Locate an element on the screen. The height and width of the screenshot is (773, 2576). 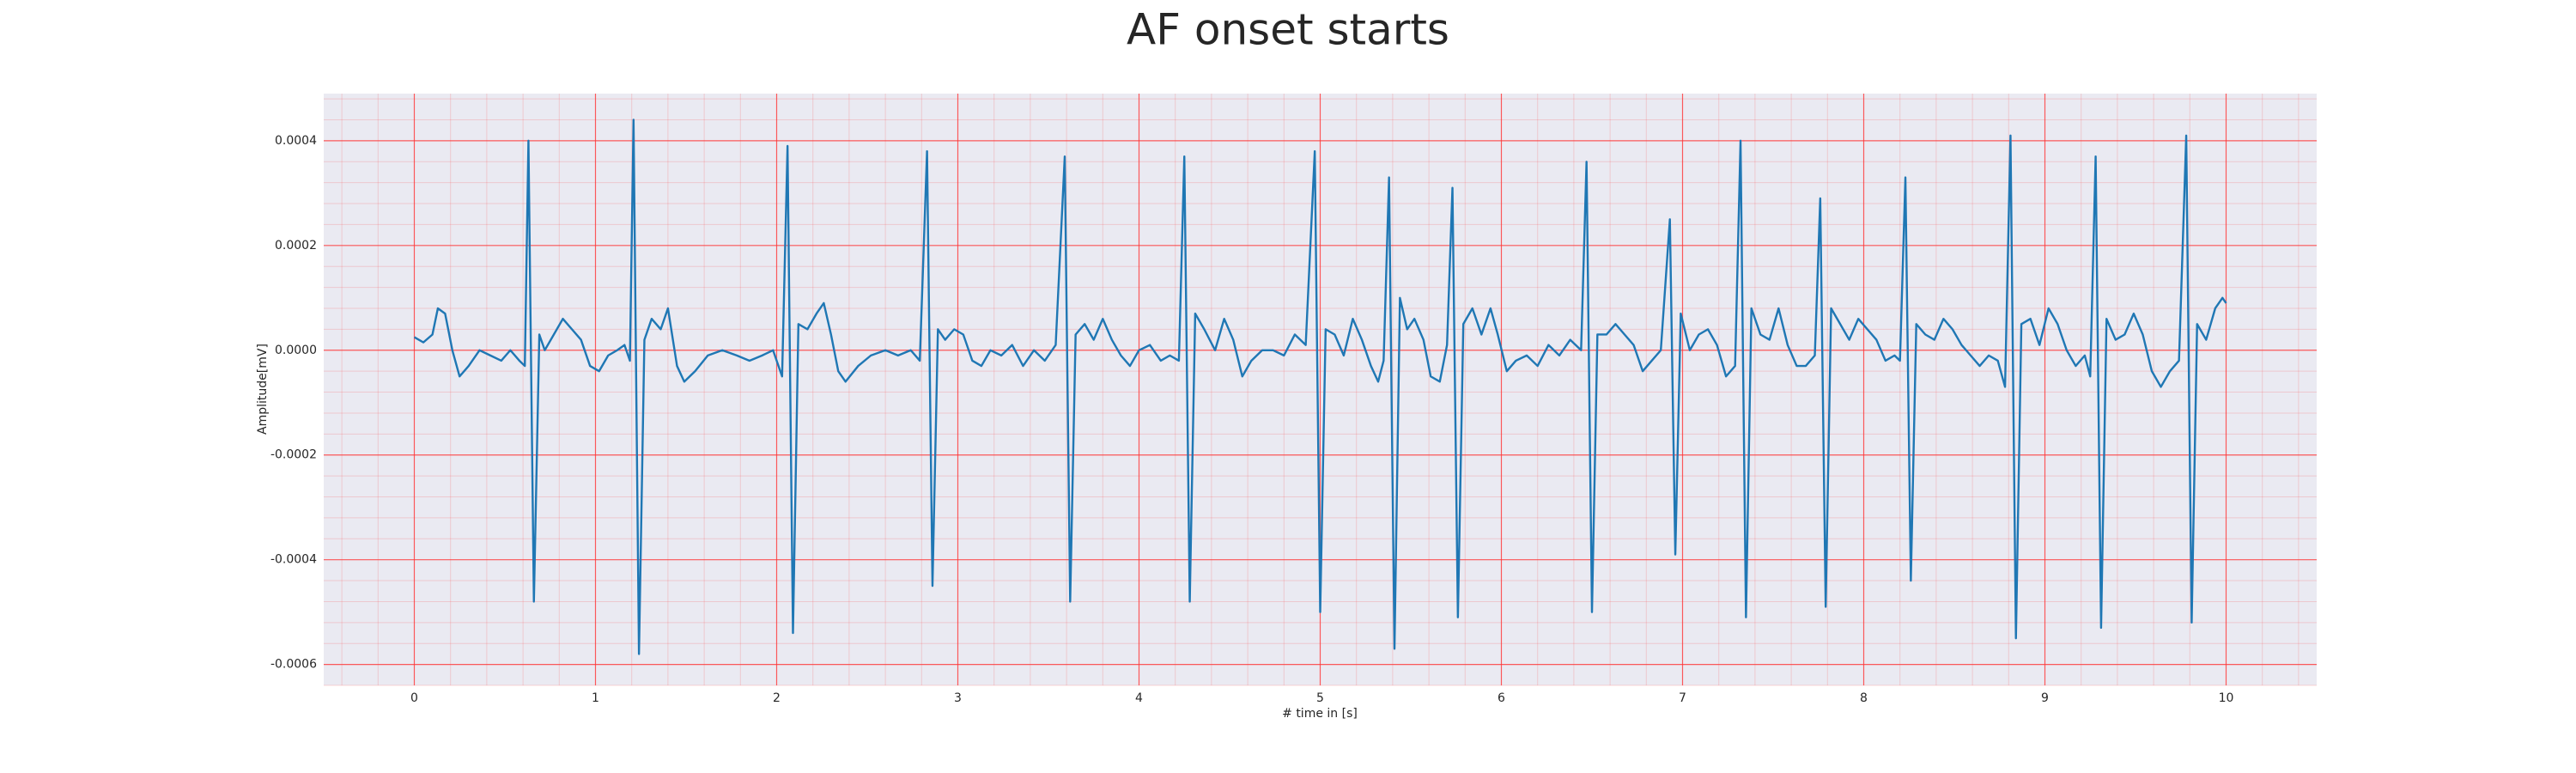
chart-title: AF onset starts is located at coordinates (1288, 30).